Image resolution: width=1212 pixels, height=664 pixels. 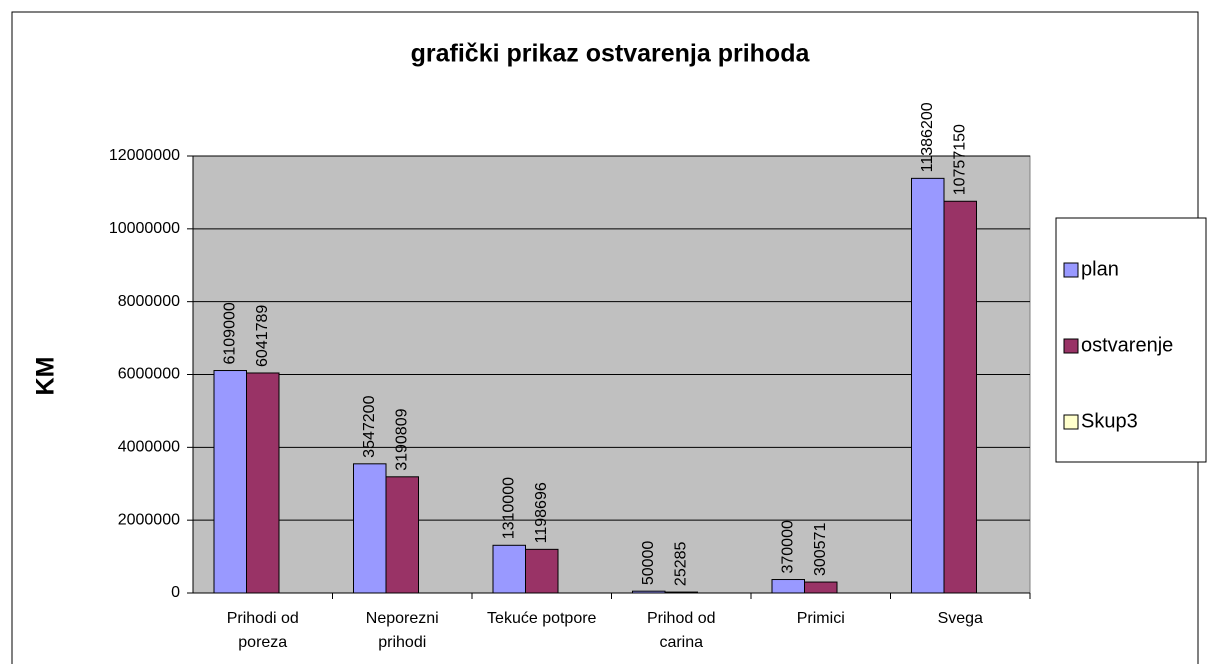 I want to click on y-axis-label: KM, so click(x=46, y=376).